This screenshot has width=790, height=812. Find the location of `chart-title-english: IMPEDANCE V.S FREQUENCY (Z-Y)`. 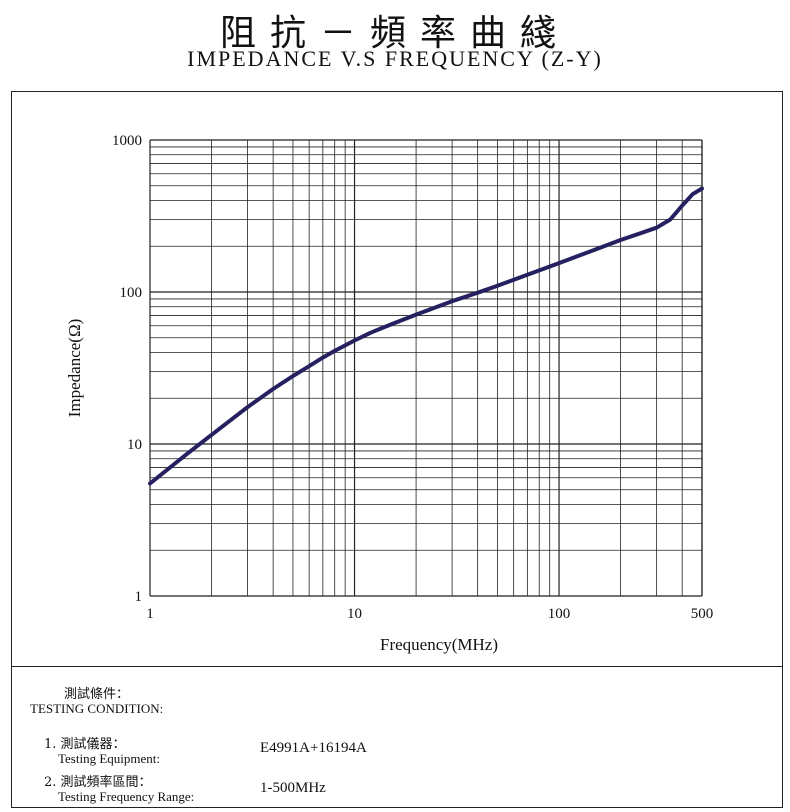

chart-title-english: IMPEDANCE V.S FREQUENCY (Z-Y) is located at coordinates (395, 58).